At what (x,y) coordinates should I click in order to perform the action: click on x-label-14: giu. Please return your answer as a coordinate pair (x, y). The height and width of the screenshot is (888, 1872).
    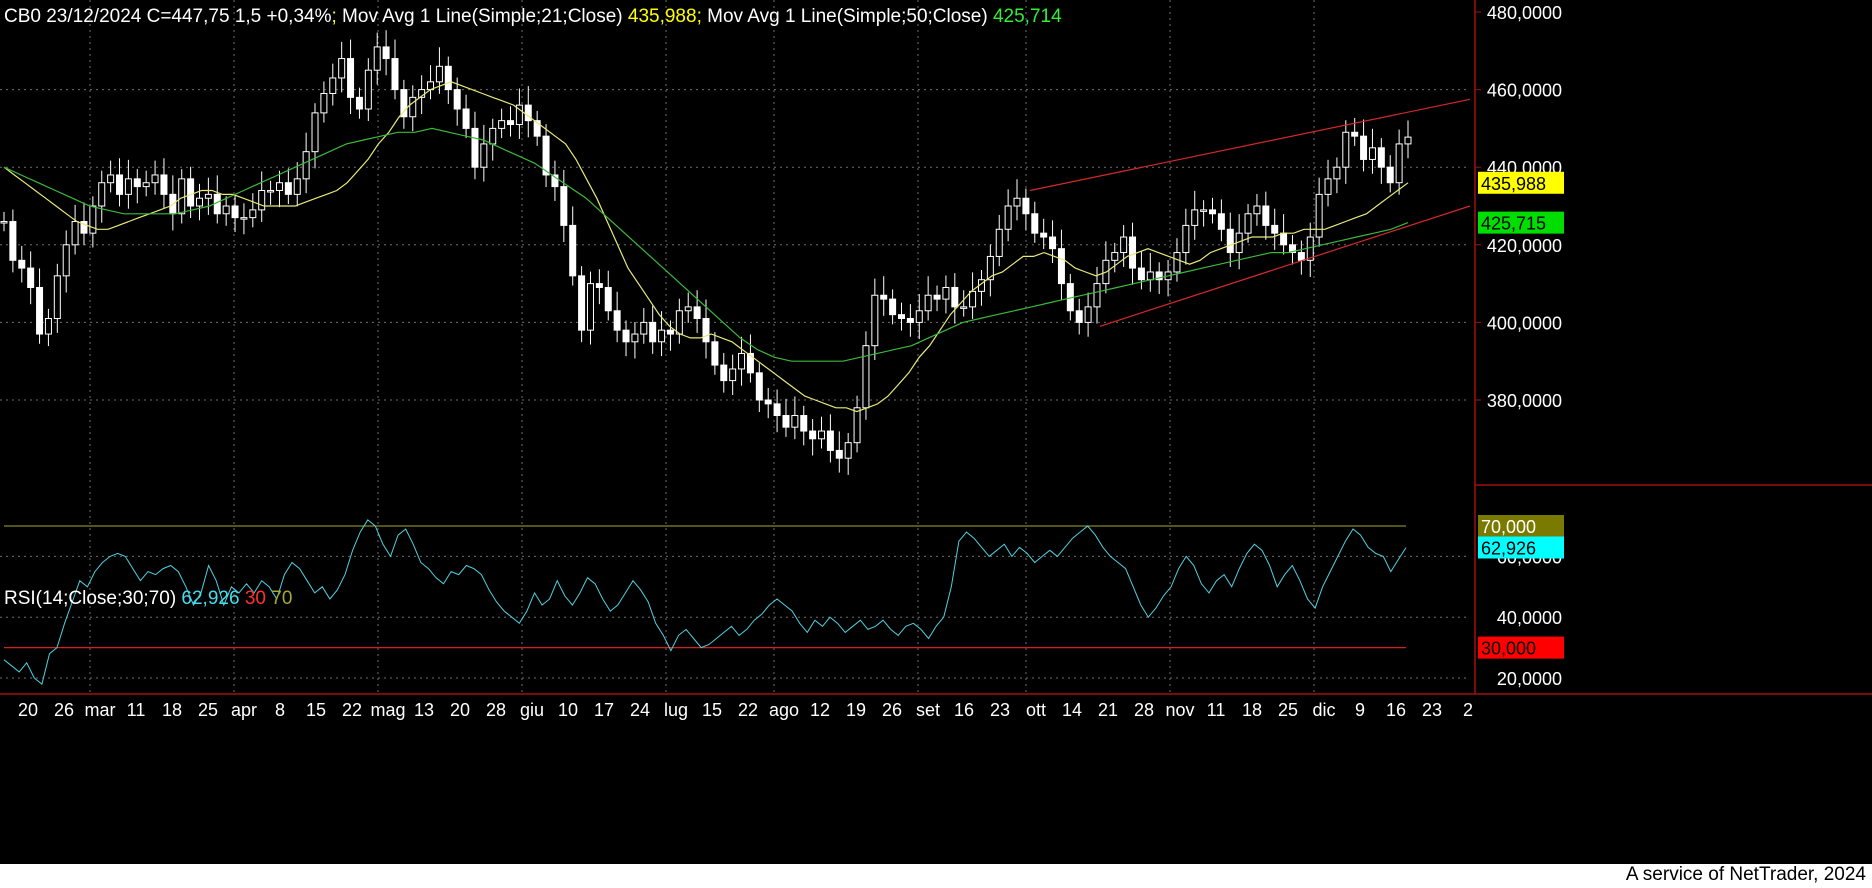
    Looking at the image, I should click on (532, 710).